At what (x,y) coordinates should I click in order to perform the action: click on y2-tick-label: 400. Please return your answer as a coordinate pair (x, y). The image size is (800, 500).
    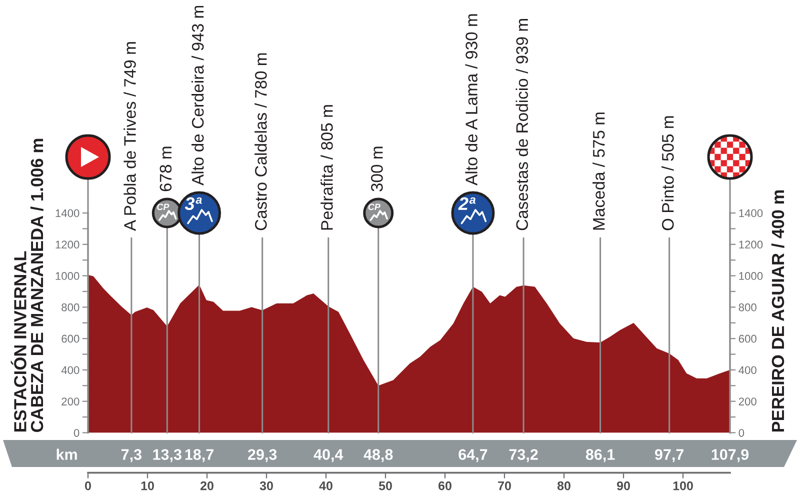
    Looking at the image, I should click on (747, 370).